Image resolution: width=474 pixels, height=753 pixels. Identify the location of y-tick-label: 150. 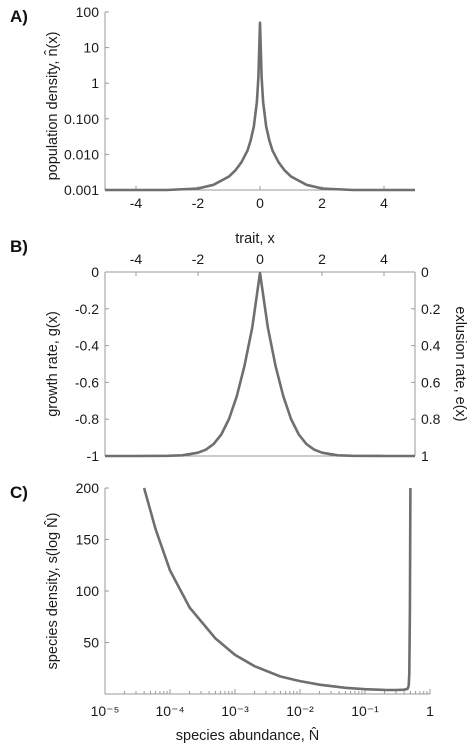
(88, 540).